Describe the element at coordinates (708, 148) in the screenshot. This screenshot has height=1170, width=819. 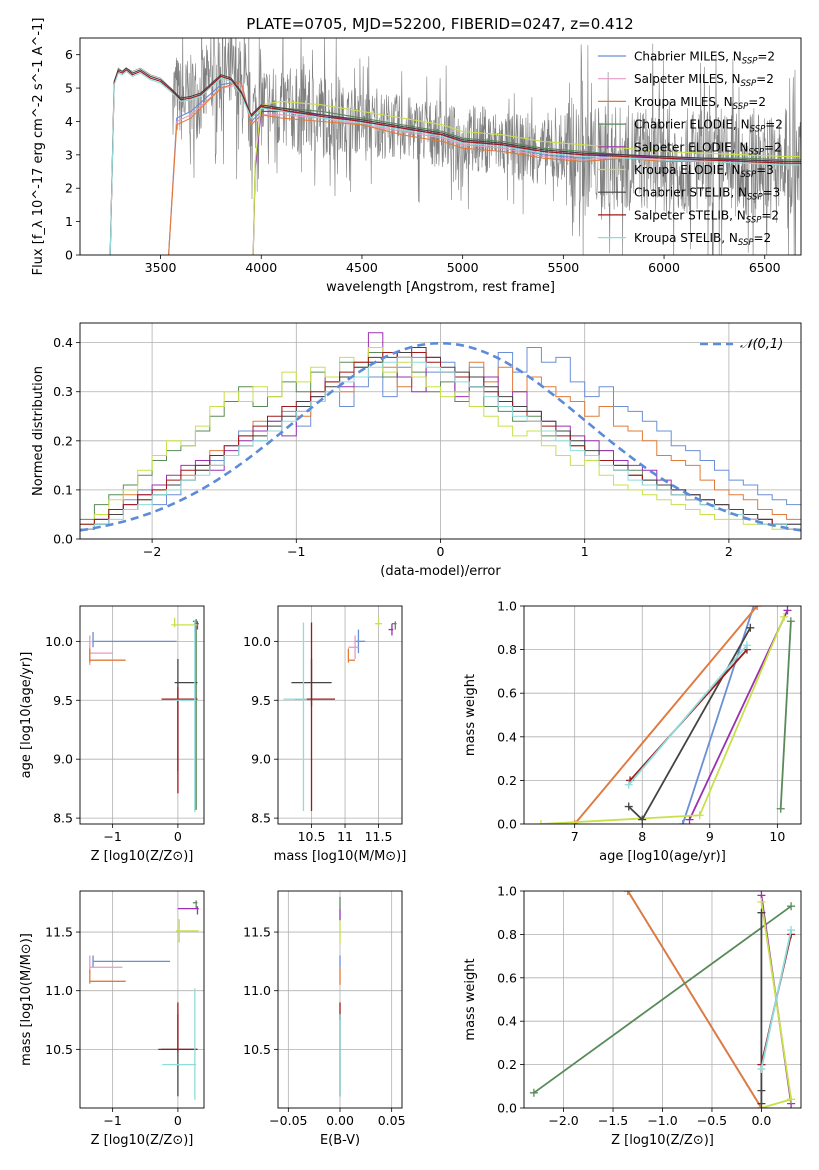
I see `legend-label-salpeter_elodie: Salpeter ELODIE, NSSP=2` at that location.